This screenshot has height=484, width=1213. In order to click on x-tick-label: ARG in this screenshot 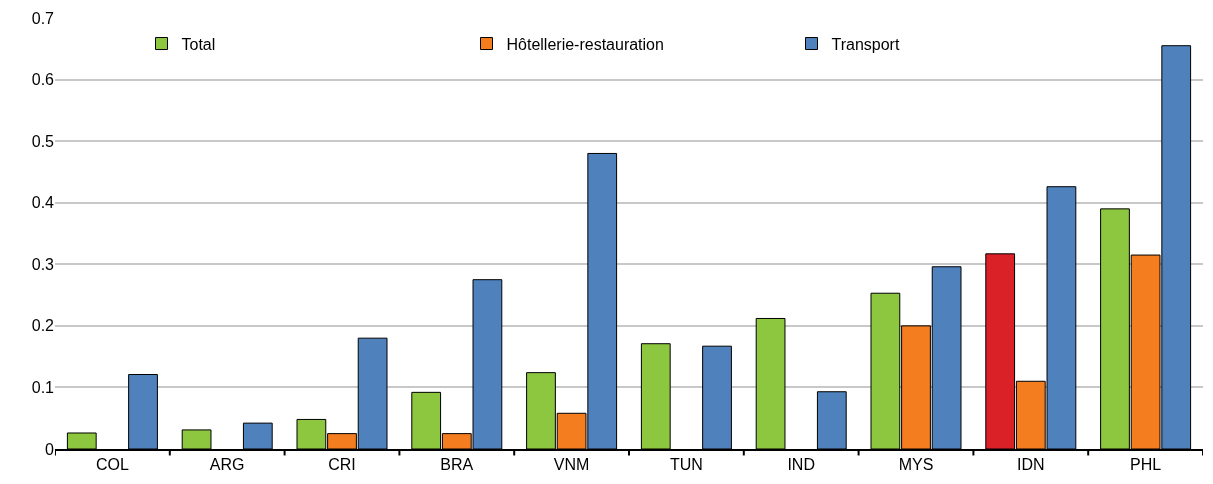, I will do `click(227, 465)`.